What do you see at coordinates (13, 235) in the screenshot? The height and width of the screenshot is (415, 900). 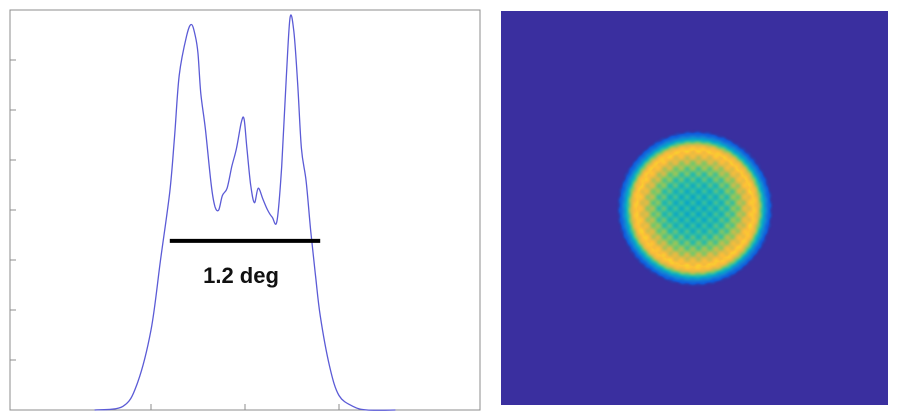 I see `y-ticks` at bounding box center [13, 235].